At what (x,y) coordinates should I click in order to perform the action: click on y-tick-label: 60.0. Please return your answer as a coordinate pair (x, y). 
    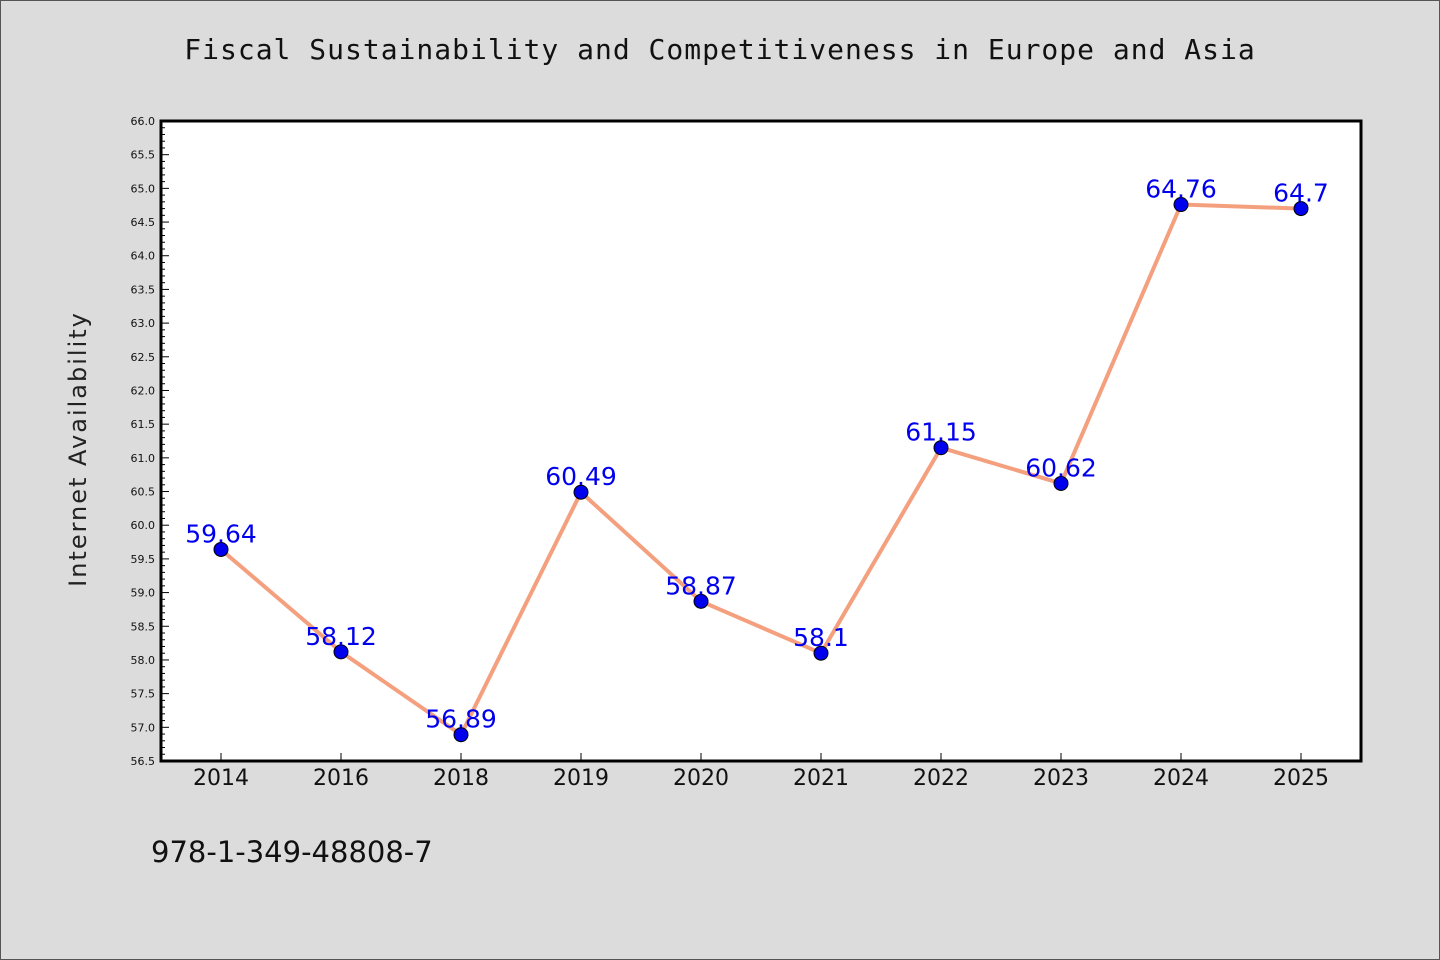
    Looking at the image, I should click on (143, 525).